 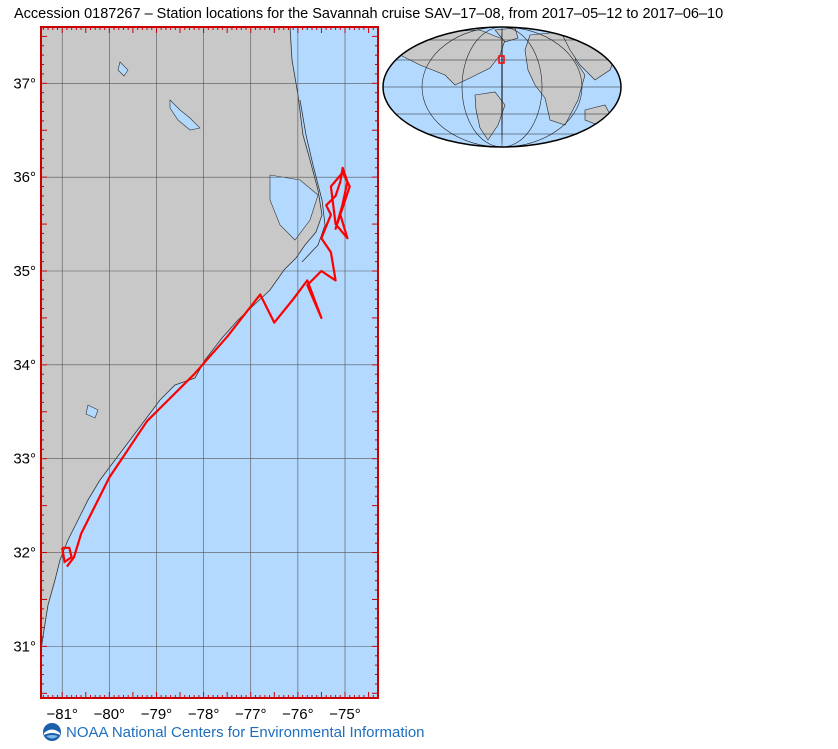 What do you see at coordinates (297, 714) in the screenshot?
I see `lon-tick-label: −76°` at bounding box center [297, 714].